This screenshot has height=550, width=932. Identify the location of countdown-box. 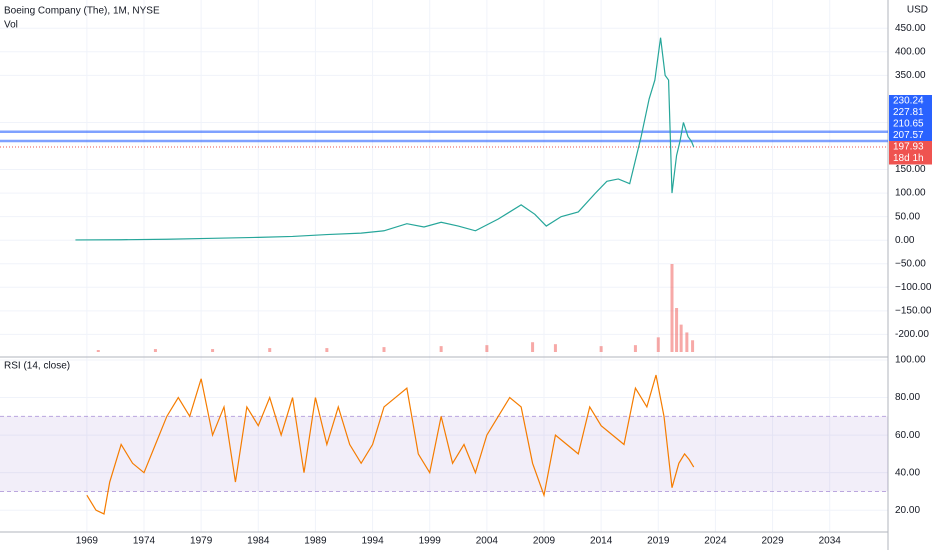
(910, 158).